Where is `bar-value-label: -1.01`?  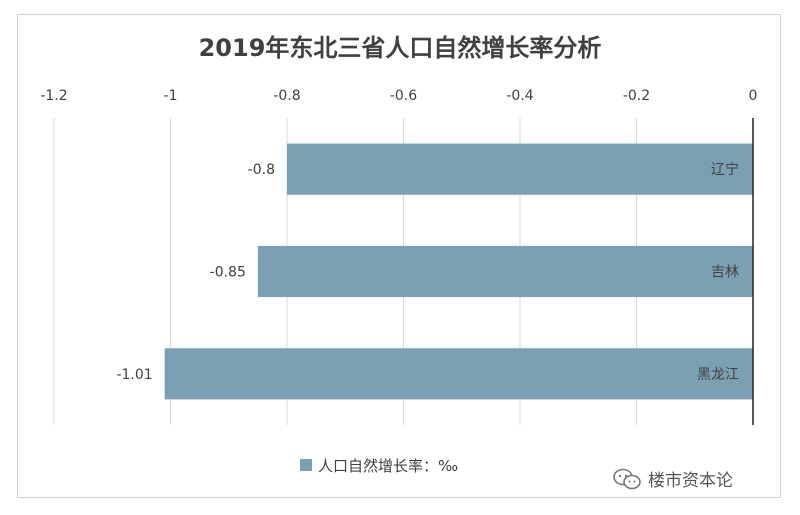
bar-value-label: -1.01 is located at coordinates (134, 375).